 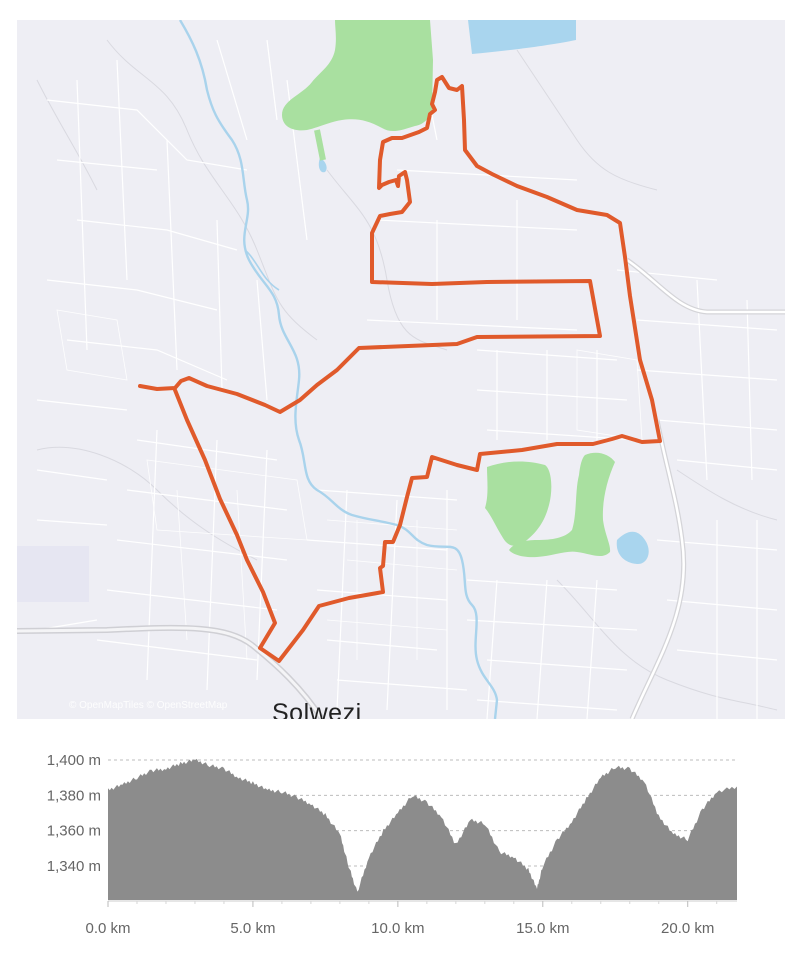 What do you see at coordinates (705, 488) in the screenshot?
I see `major-road-east-inner` at bounding box center [705, 488].